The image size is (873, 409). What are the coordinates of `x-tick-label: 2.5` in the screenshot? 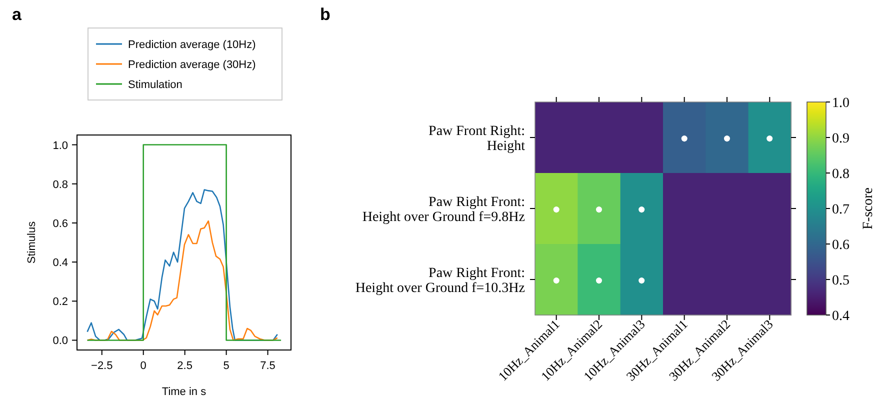 It's located at (184, 366).